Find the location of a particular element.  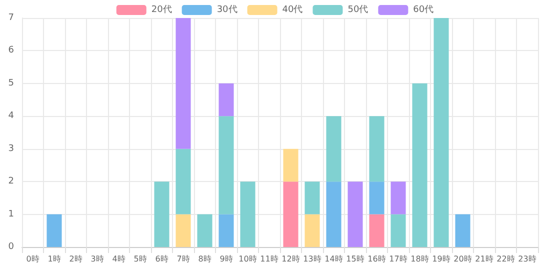

x-tick-label: 23時 is located at coordinates (527, 259).